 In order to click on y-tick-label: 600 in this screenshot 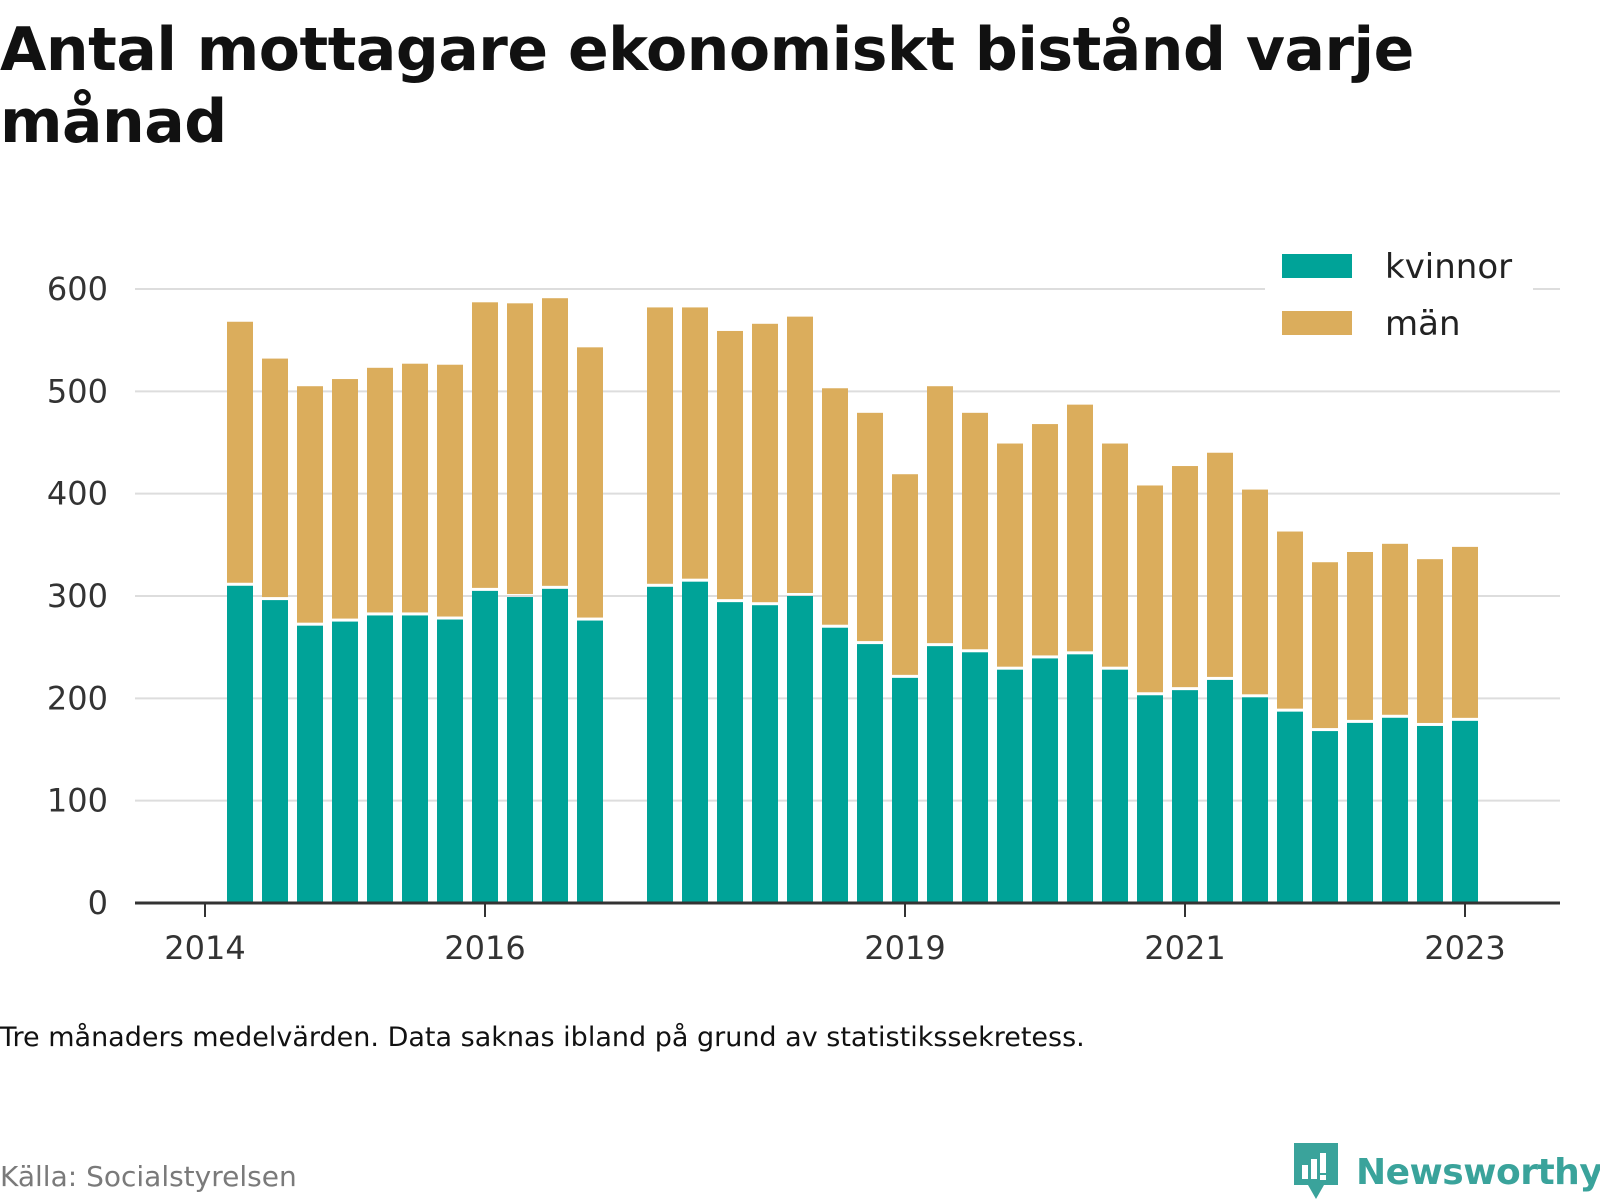, I will do `click(77, 289)`.